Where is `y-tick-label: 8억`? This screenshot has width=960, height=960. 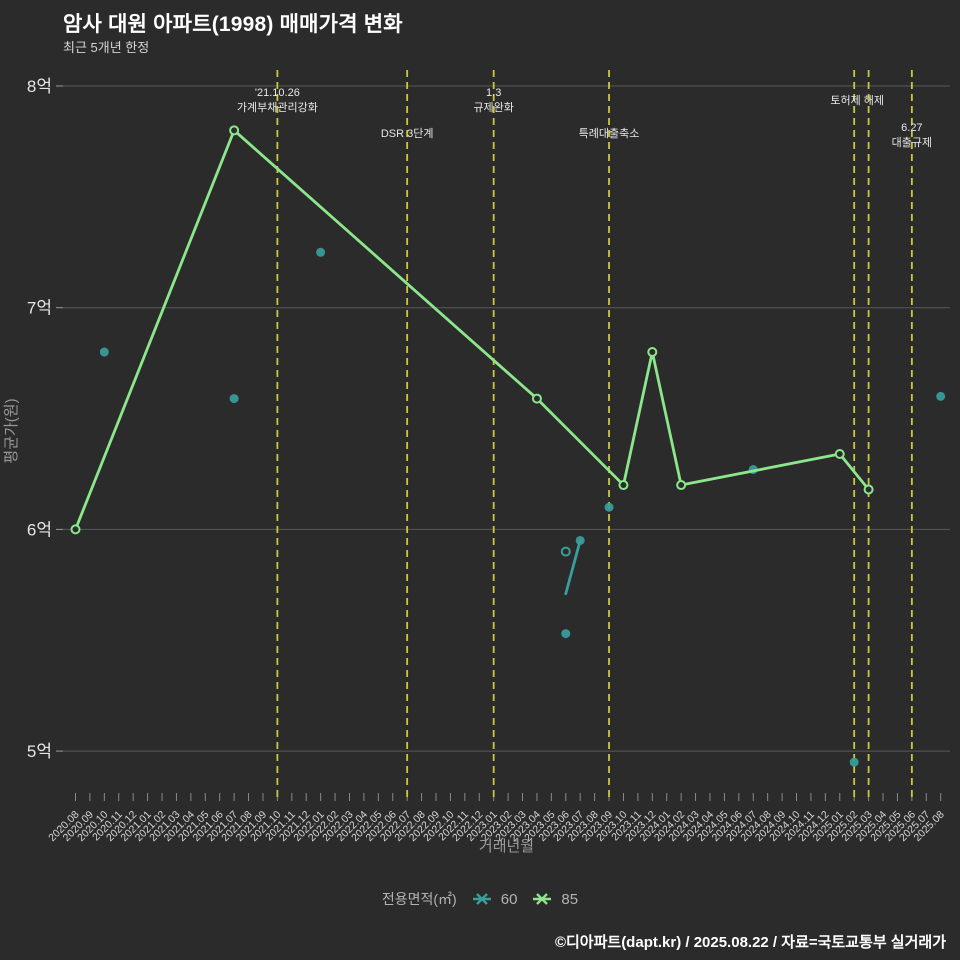
y-tick-label: 8억 is located at coordinates (39, 86).